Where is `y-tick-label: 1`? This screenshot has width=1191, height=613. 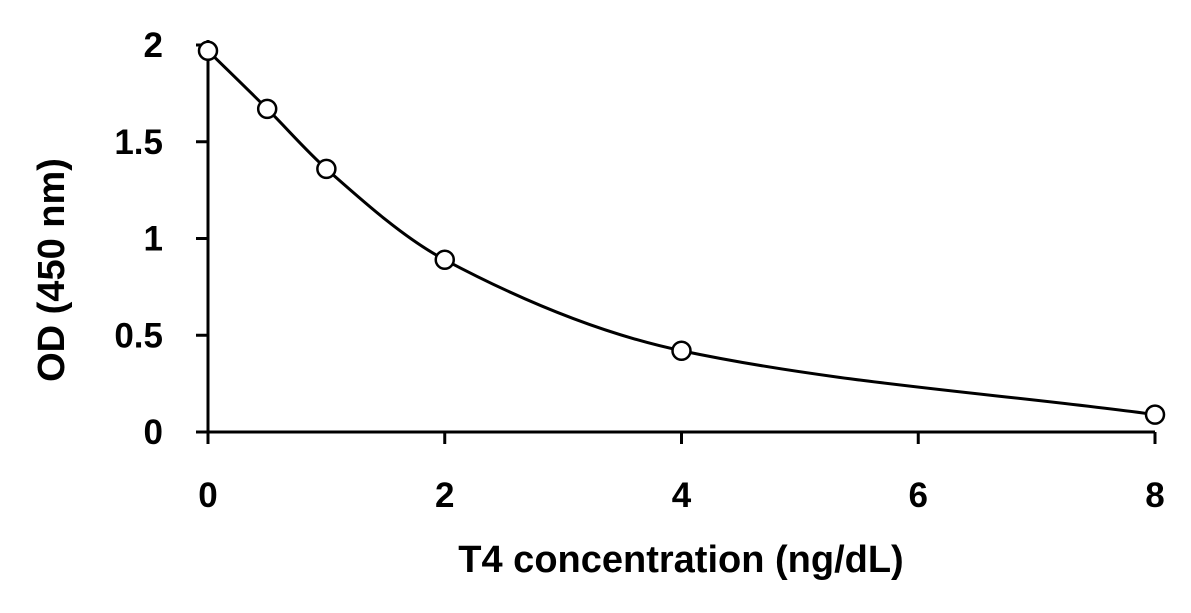 y-tick-label: 1 is located at coordinates (153, 239).